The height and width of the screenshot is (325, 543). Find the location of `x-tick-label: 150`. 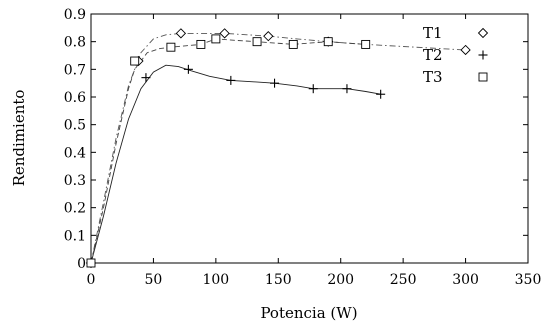

x-tick-label: 150 is located at coordinates (278, 280).